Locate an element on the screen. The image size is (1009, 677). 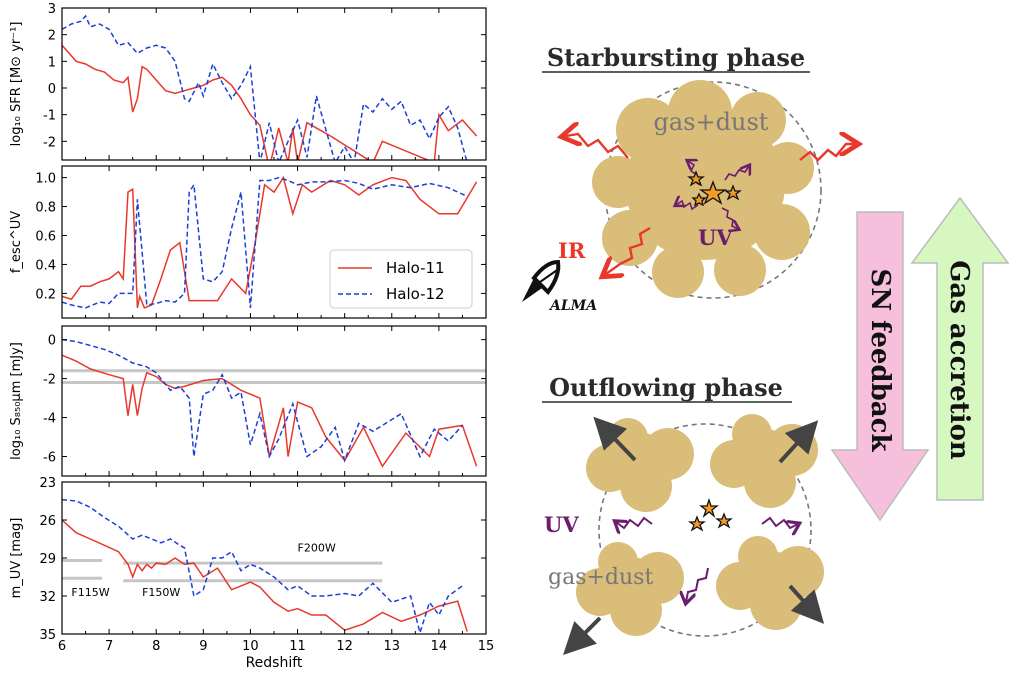
gas-accretion-label: Gas accretion is located at coordinates (959, 360).